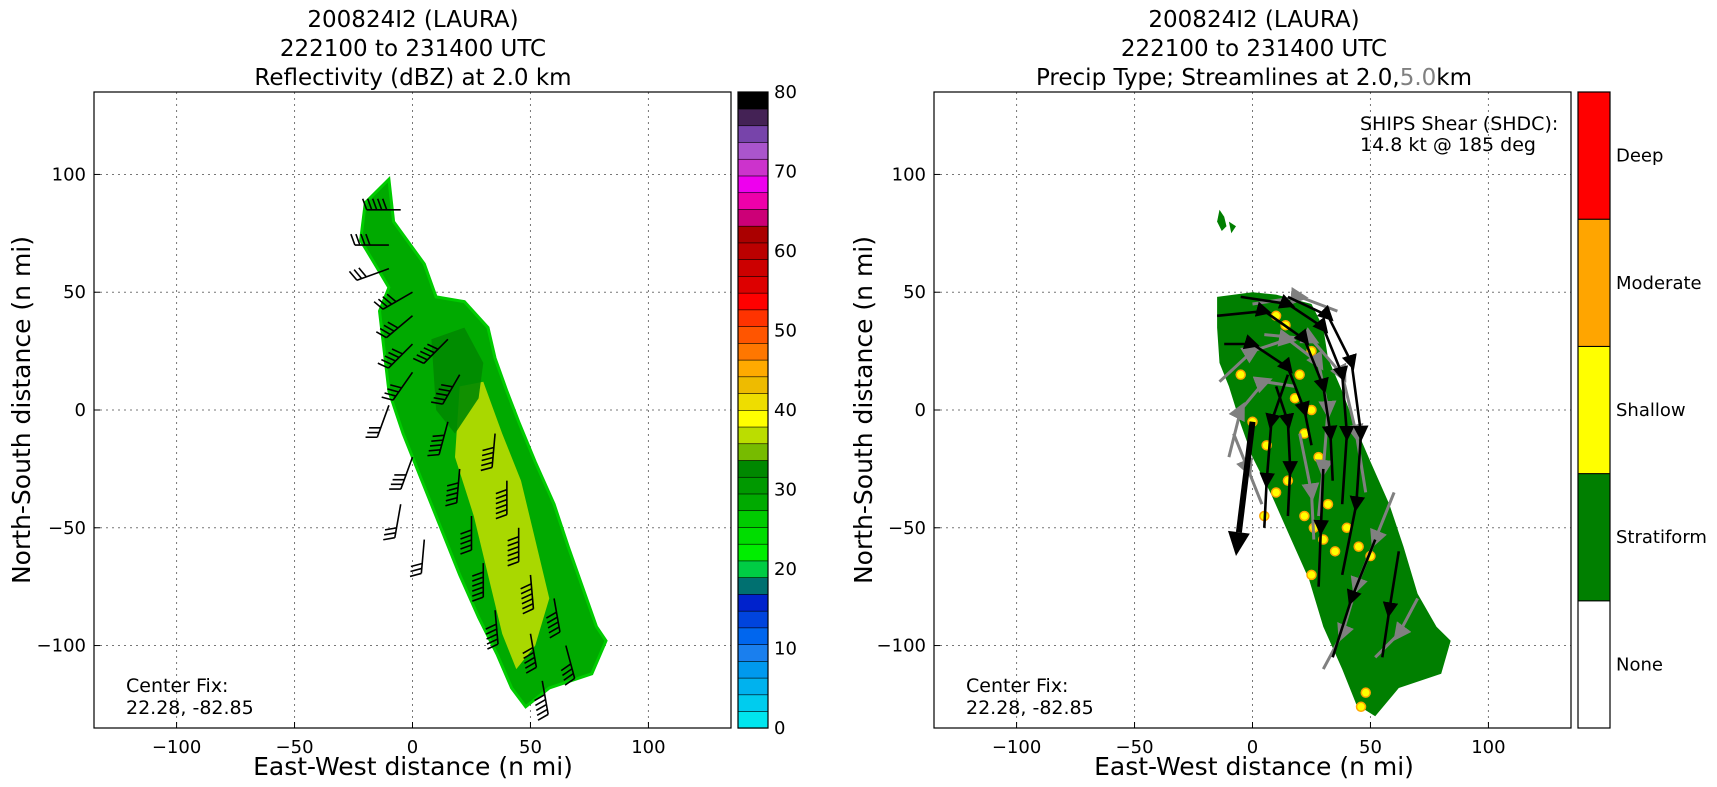 Image resolution: width=1717 pixels, height=787 pixels. I want to click on chart-title-line-3: Precip Type; Streamlines at 2.0,5.0km, so click(1254, 78).